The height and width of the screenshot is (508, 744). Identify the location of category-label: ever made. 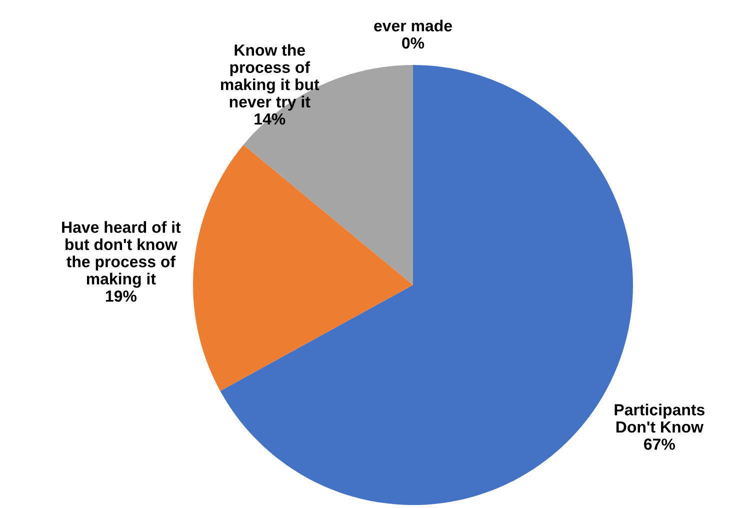
(413, 26).